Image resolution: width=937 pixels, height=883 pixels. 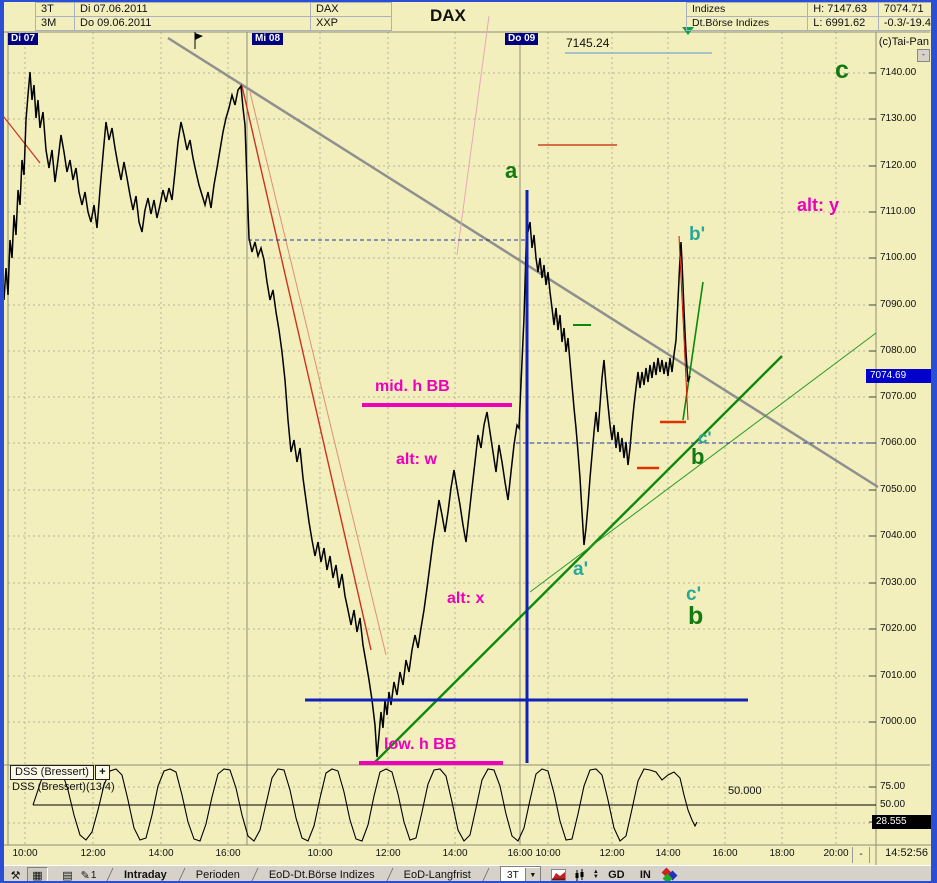 What do you see at coordinates (906, 853) in the screenshot?
I see `status-clock: 14:52:56` at bounding box center [906, 853].